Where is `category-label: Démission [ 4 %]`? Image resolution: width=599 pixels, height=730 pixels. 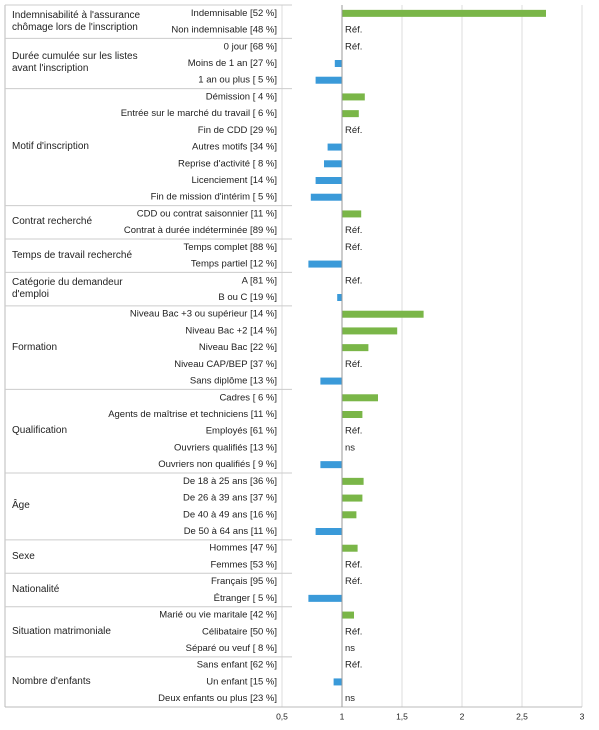 category-label: Démission [ 4 %] is located at coordinates (241, 96).